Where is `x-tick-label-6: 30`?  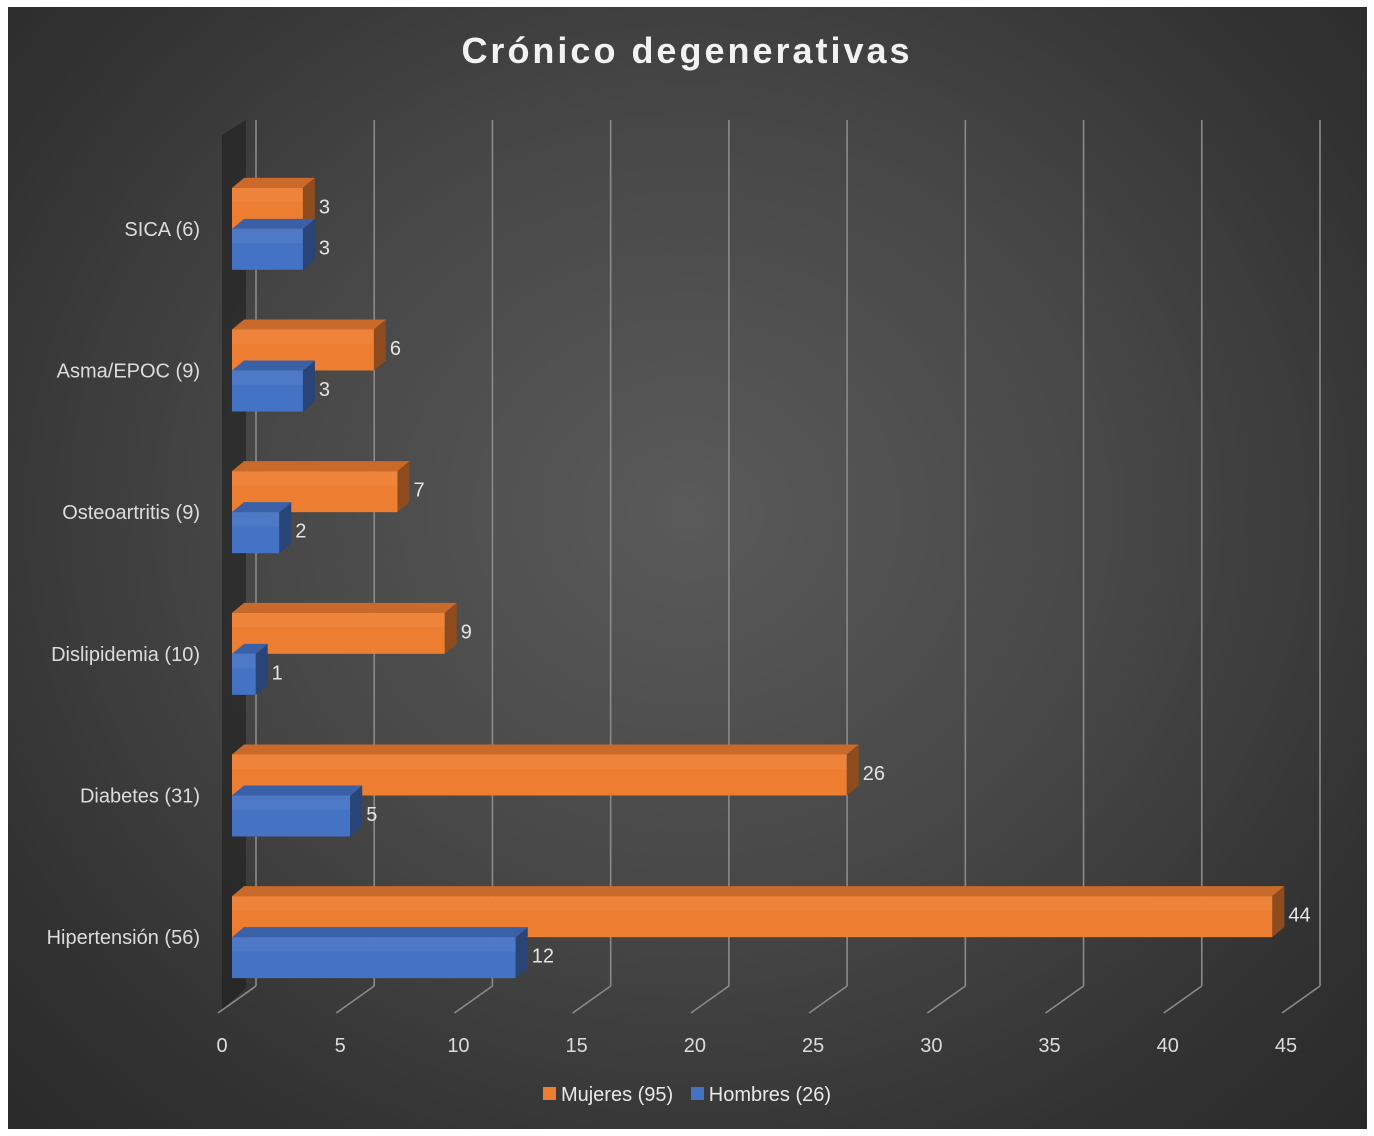 x-tick-label-6: 30 is located at coordinates (931, 1046).